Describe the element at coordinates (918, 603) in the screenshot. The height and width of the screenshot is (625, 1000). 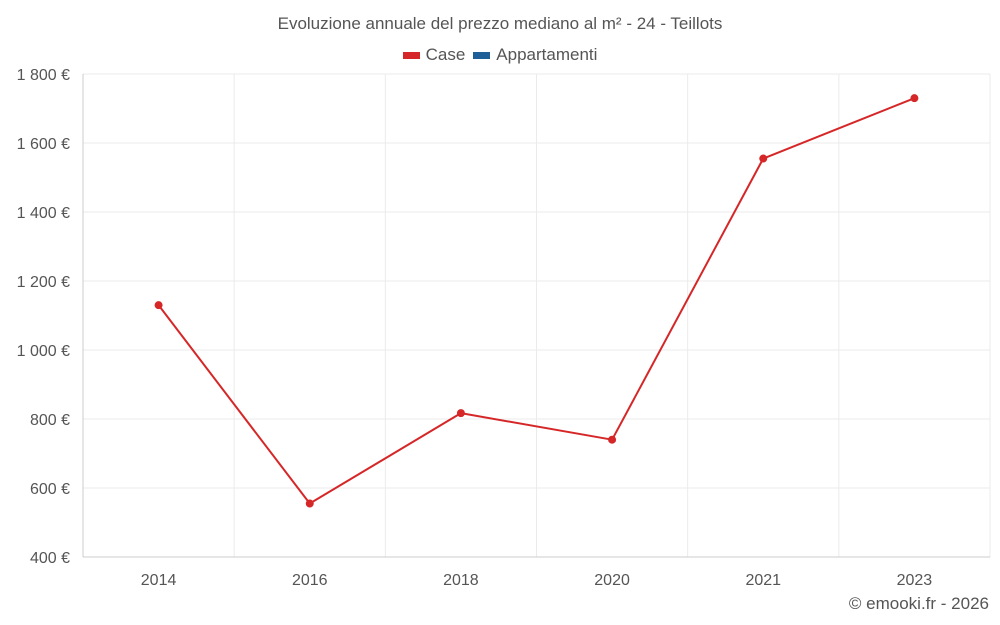
I see `credit-text: © emooki.fr - 2026` at that location.